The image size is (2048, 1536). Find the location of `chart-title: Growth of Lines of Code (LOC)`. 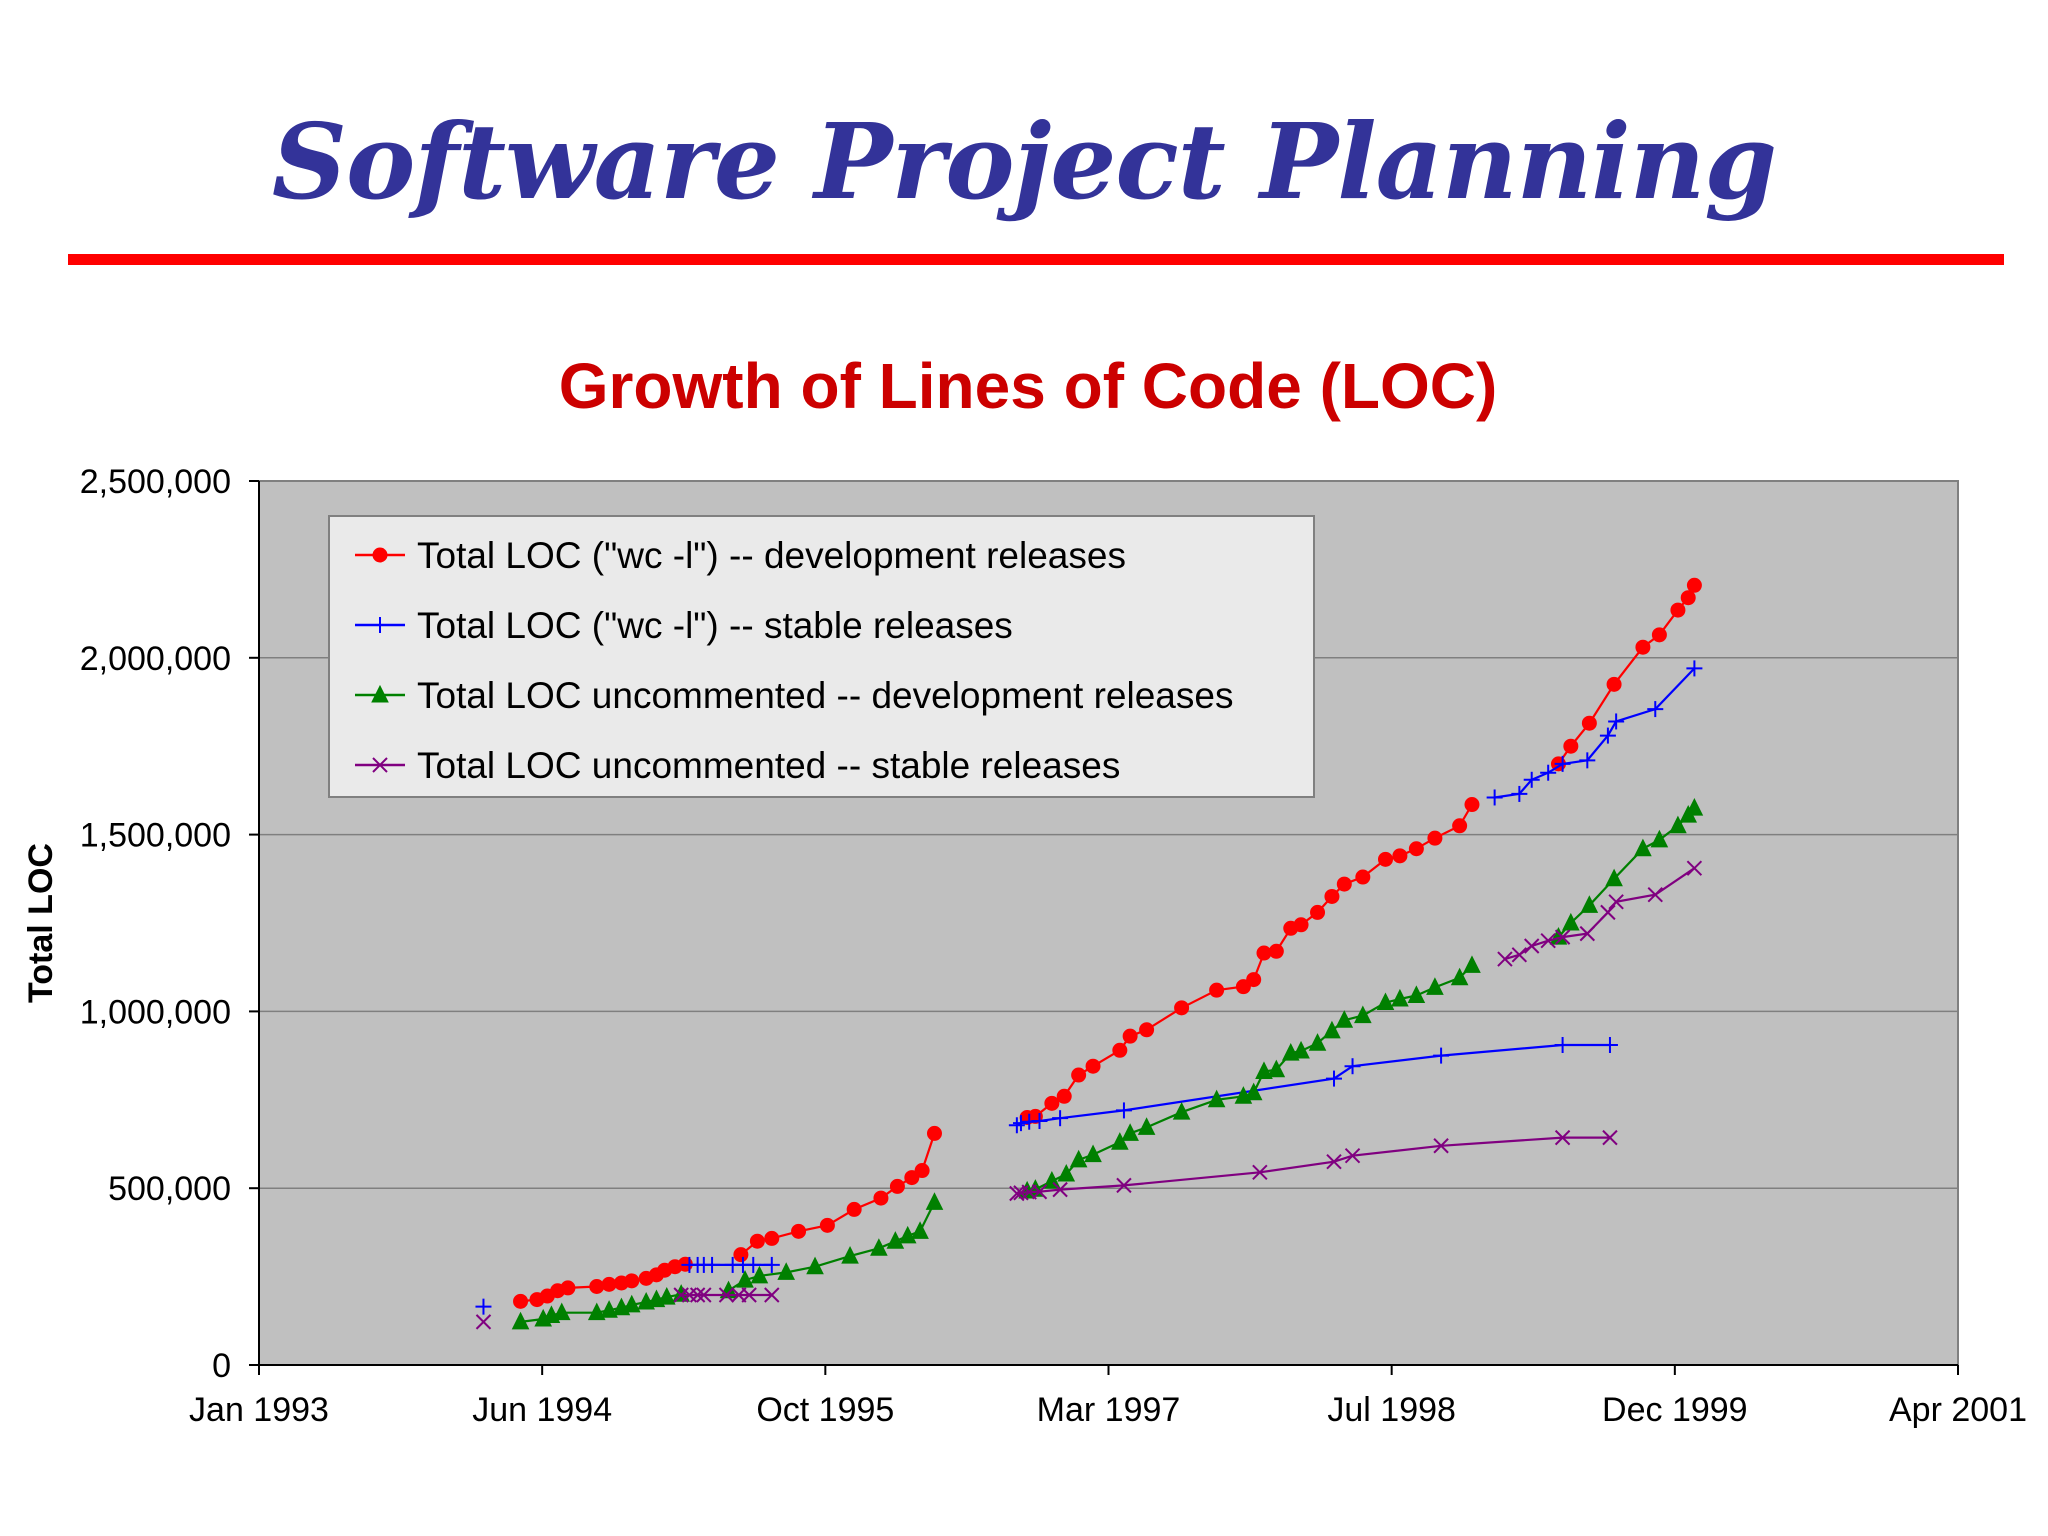

chart-title: Growth of Lines of Code (LOC) is located at coordinates (1028, 386).